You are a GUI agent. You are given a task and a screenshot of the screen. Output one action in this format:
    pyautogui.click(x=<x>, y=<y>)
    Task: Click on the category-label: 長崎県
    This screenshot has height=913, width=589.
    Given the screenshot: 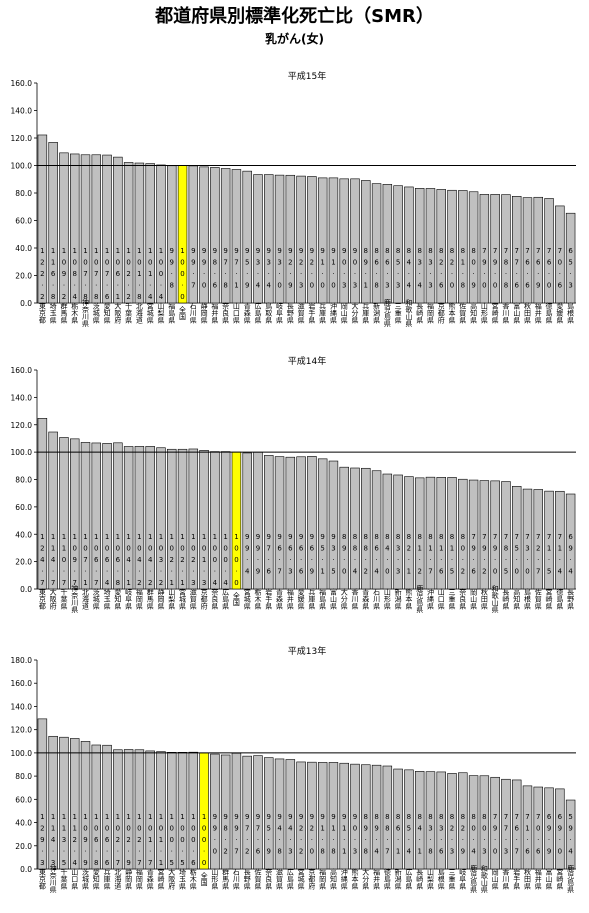 What is the action you would take?
    pyautogui.click(x=506, y=600)
    